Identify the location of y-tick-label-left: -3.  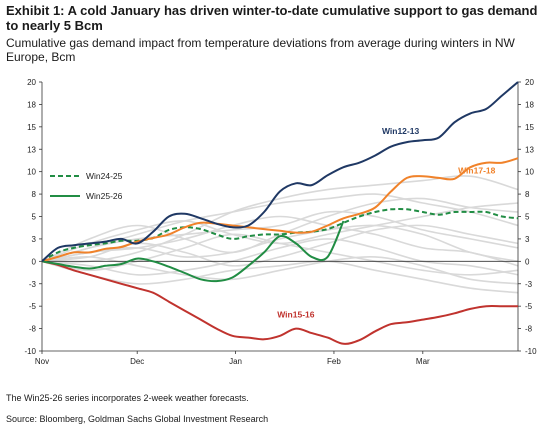
(33, 284).